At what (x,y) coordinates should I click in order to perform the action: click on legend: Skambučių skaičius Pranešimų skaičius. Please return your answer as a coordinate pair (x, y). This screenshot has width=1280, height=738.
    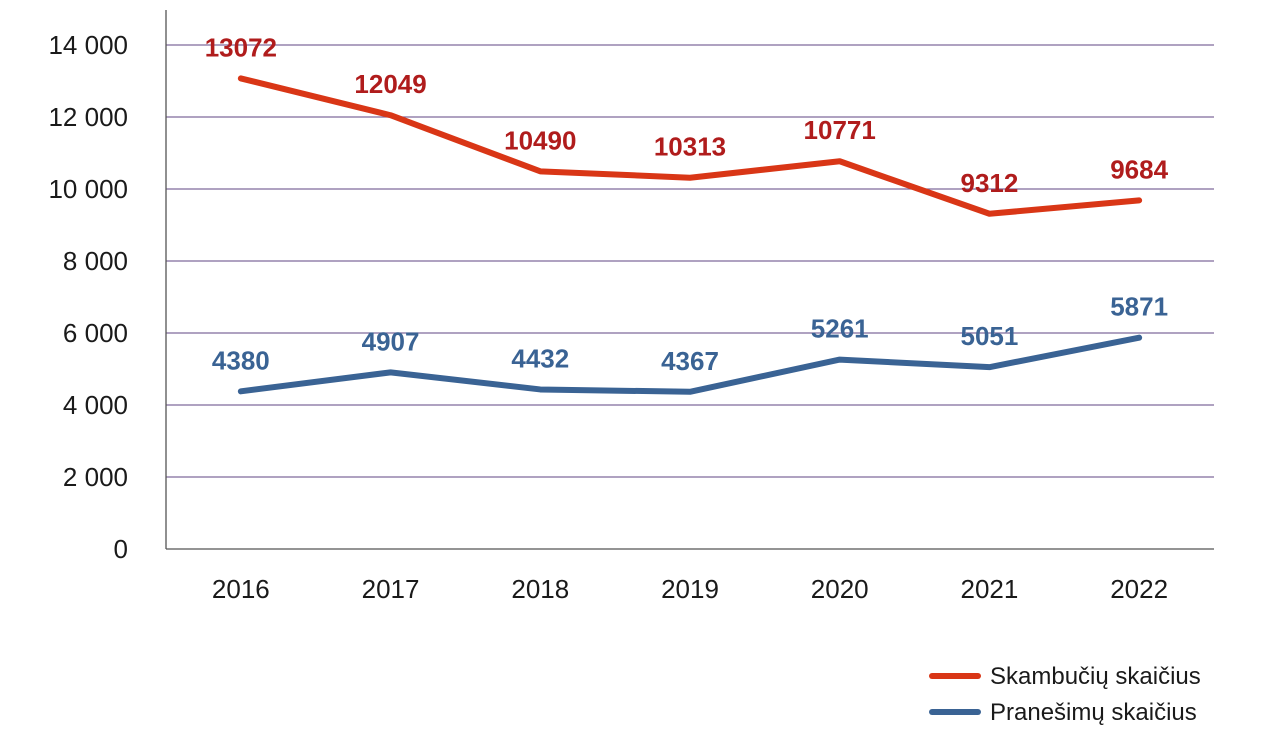
    Looking at the image, I should click on (1065, 694).